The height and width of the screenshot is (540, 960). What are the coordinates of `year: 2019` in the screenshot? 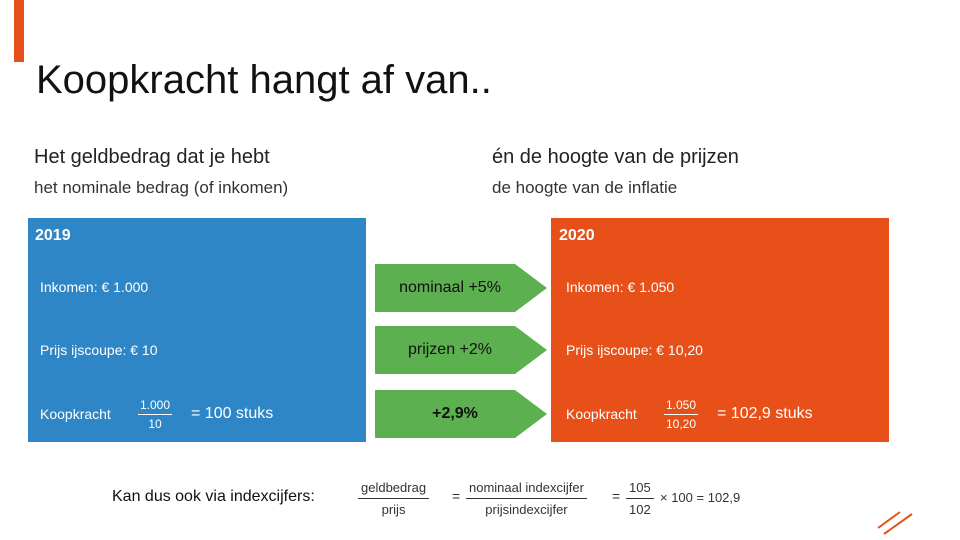 It's located at (53, 235).